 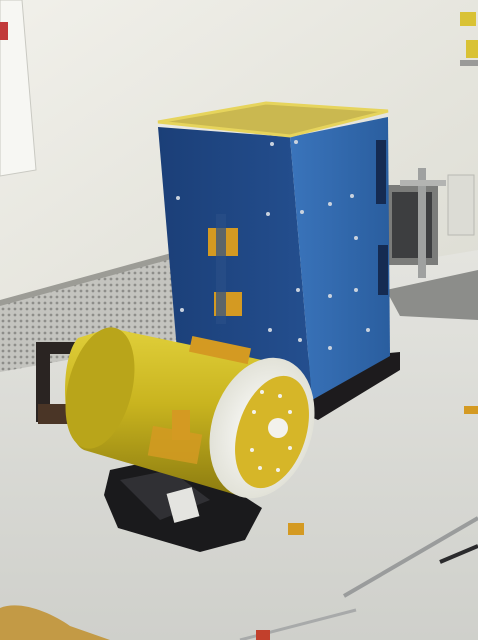 What do you see at coordinates (410, 557) in the screenshot?
I see `screwdriver-icon` at bounding box center [410, 557].